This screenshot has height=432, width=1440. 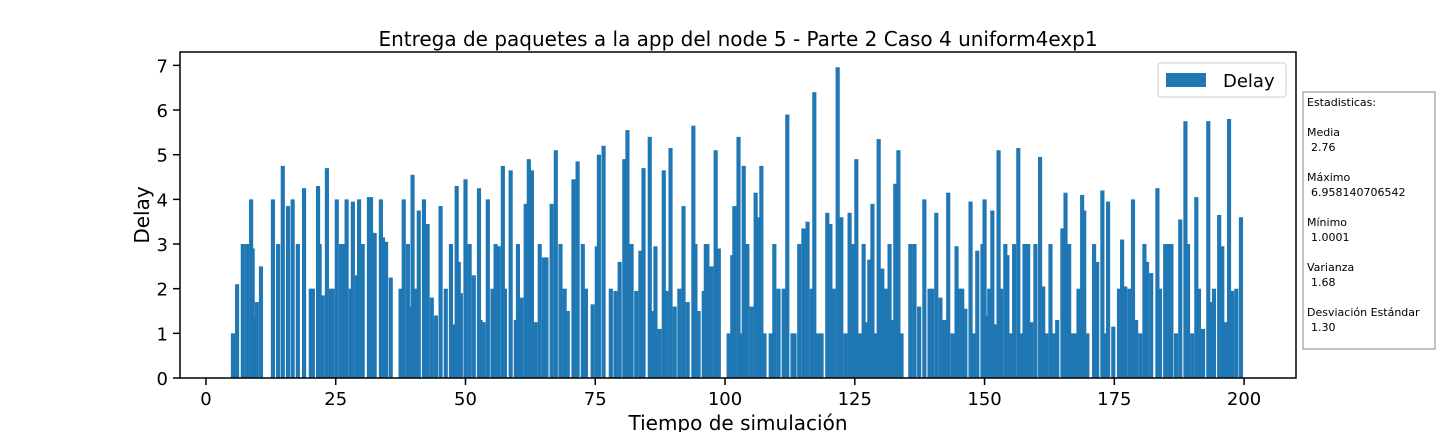 I want to click on y-tick-label: 5, so click(x=162, y=156).